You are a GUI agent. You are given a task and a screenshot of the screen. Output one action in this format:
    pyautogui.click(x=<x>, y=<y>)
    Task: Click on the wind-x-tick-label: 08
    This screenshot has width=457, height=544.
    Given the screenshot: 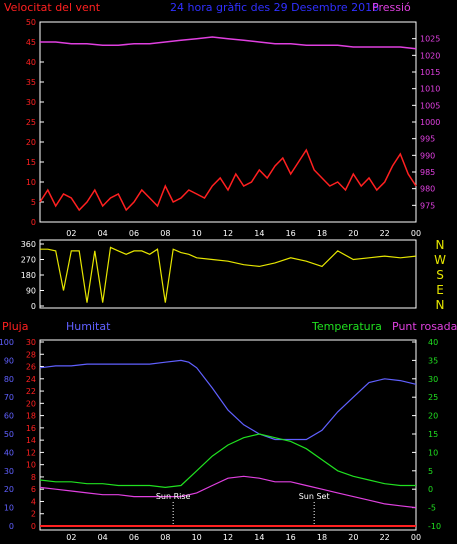 What is the action you would take?
    pyautogui.click(x=165, y=233)
    